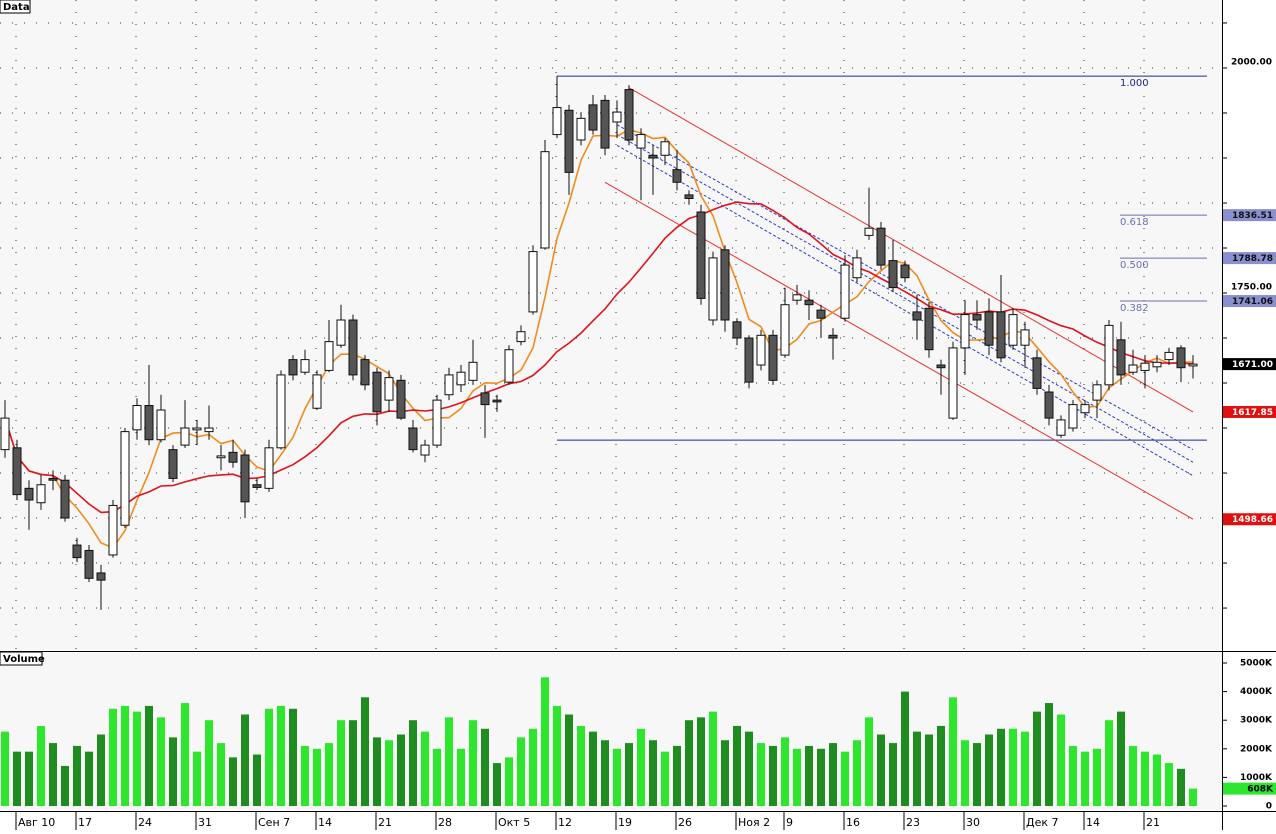 The image size is (1276, 834). What do you see at coordinates (1260, 790) in the screenshot?
I see `volume-label: 608K` at bounding box center [1260, 790].